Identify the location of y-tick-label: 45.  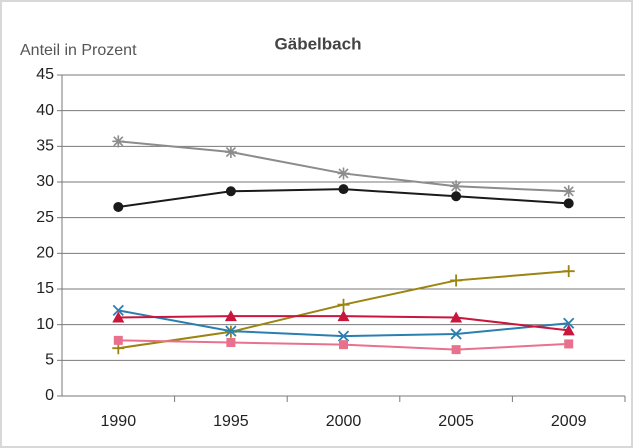
(45, 74).